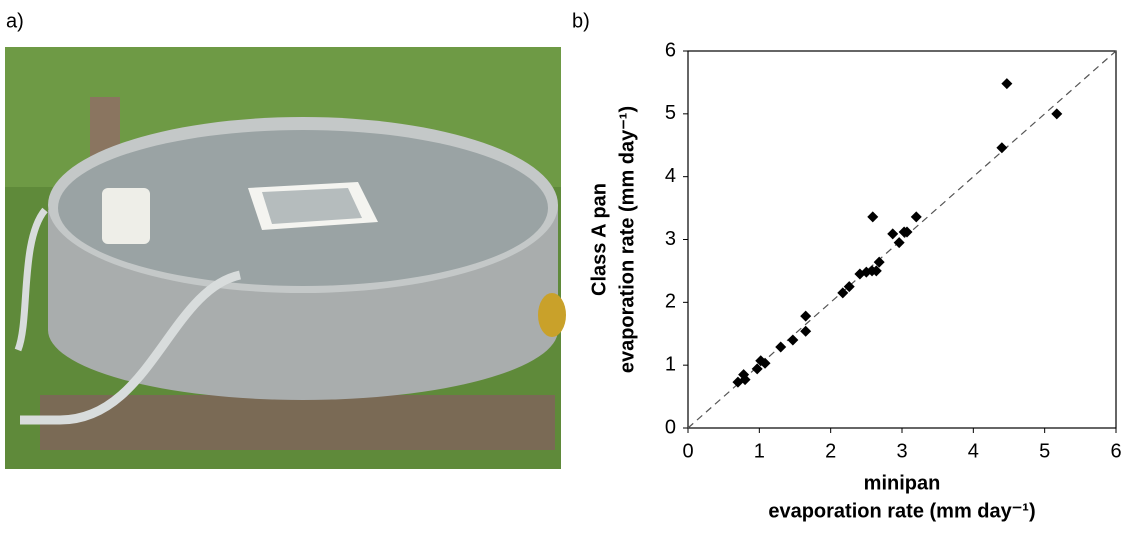 This screenshot has height=534, width=1130. What do you see at coordinates (312, 206) in the screenshot?
I see `frame-inner` at bounding box center [312, 206].